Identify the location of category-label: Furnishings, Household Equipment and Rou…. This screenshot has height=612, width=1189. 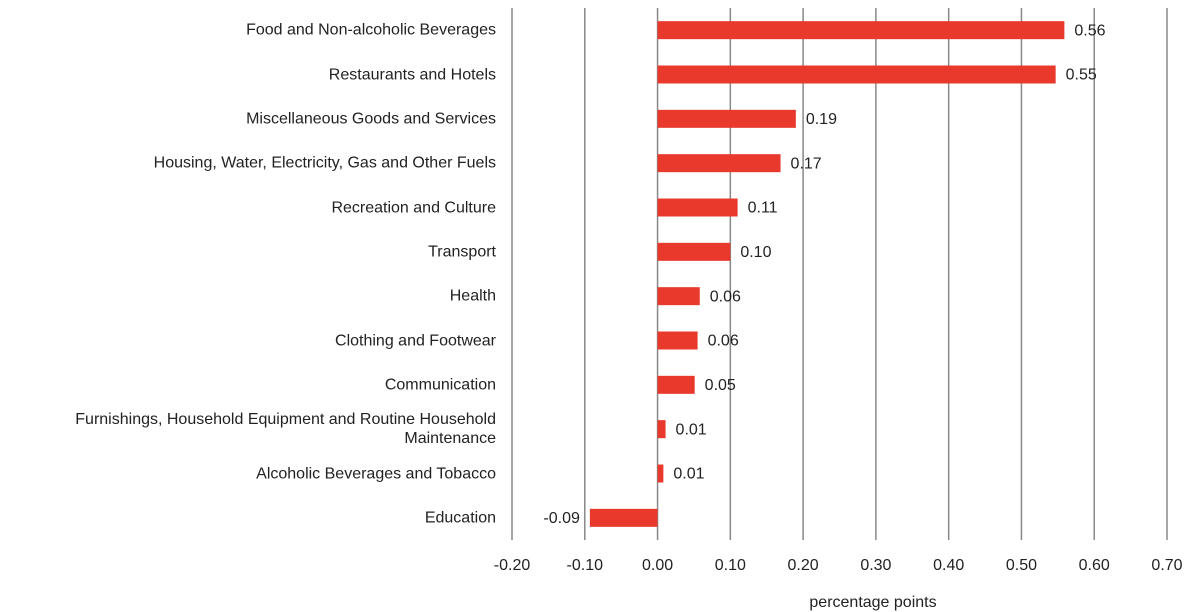
(285, 429).